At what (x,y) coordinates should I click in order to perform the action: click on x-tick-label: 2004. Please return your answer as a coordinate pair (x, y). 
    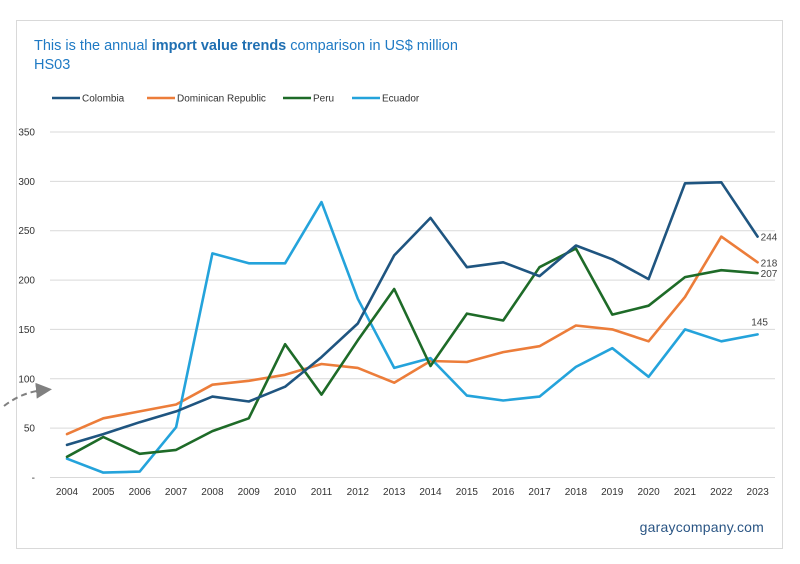
    Looking at the image, I should click on (67, 492).